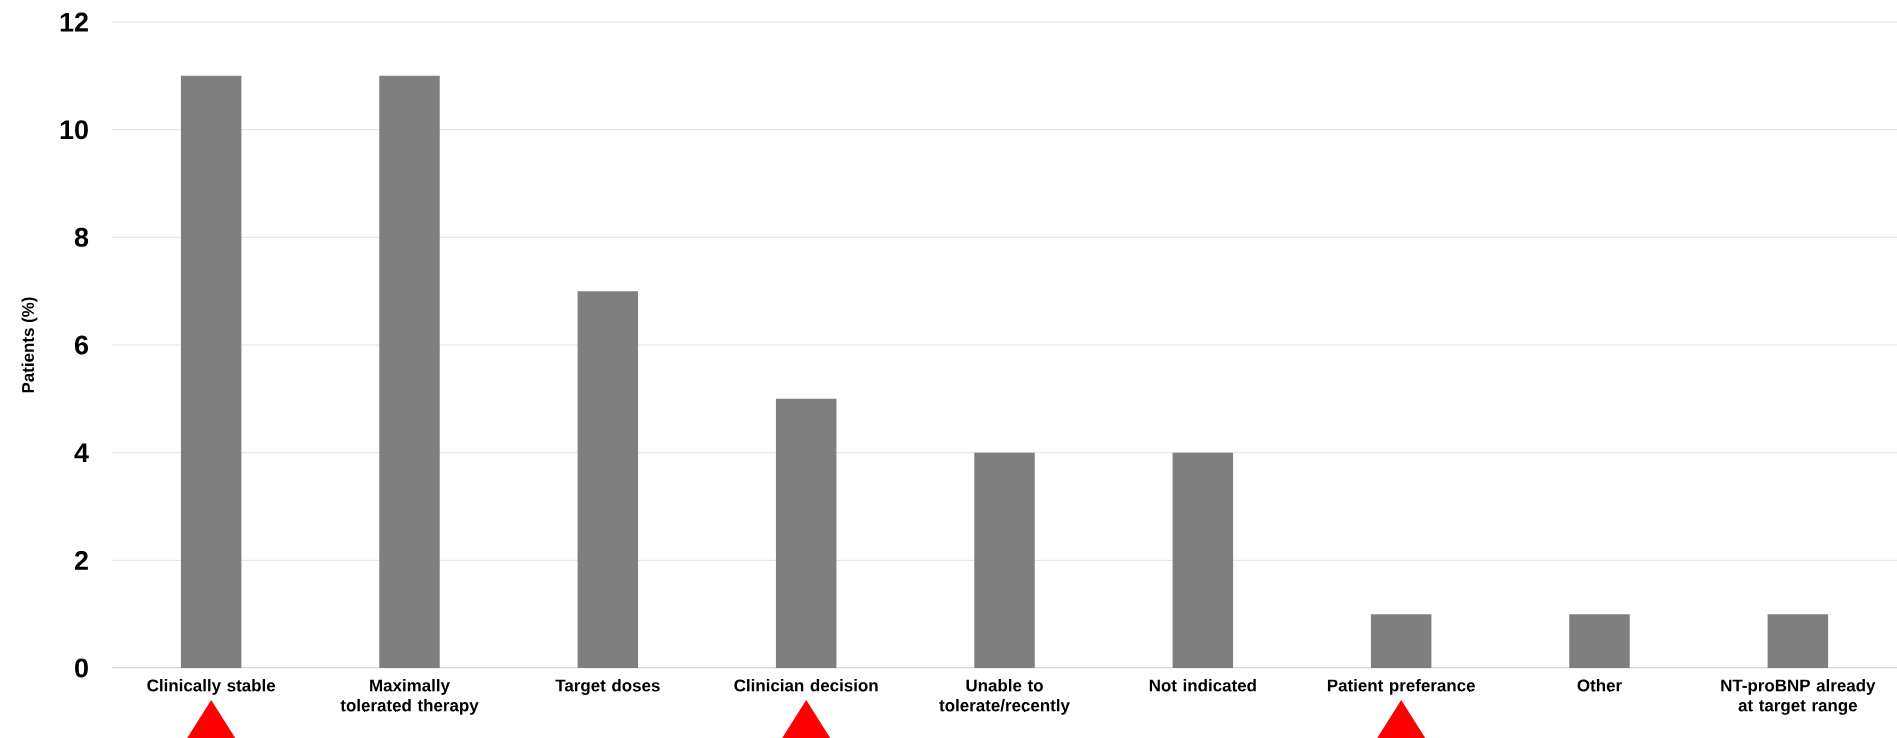 This screenshot has width=1897, height=738. Describe the element at coordinates (409, 697) in the screenshot. I see `x-tick-label: Maximally tolerated therapy` at that location.